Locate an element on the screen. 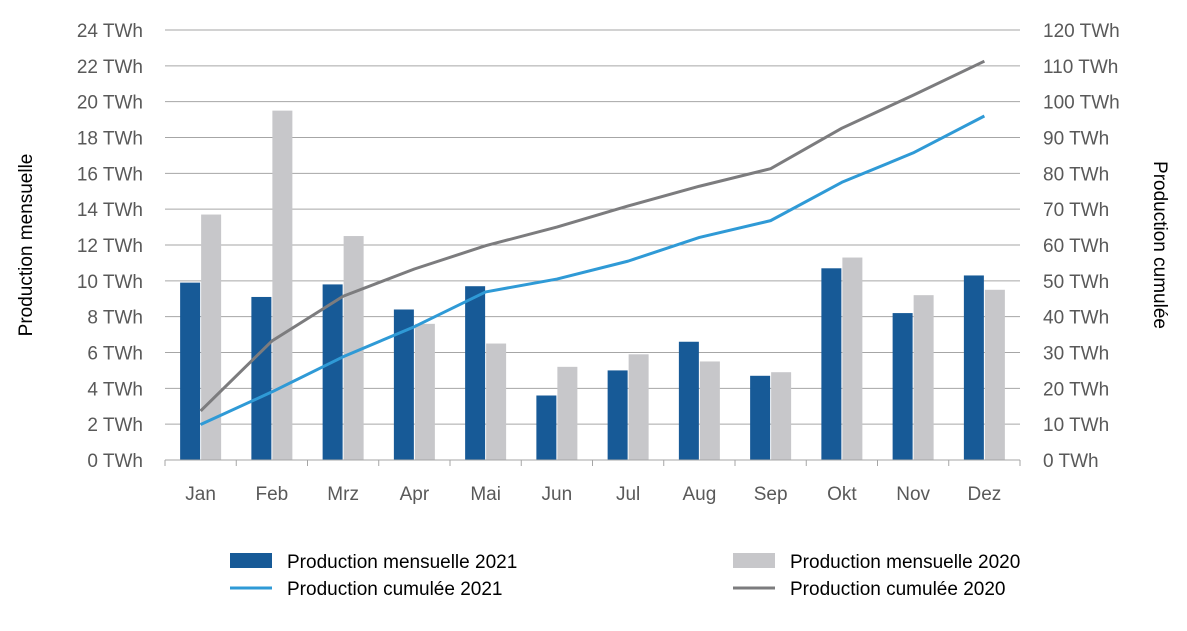 The image size is (1187, 631). bar-2021-apr is located at coordinates (403, 384).